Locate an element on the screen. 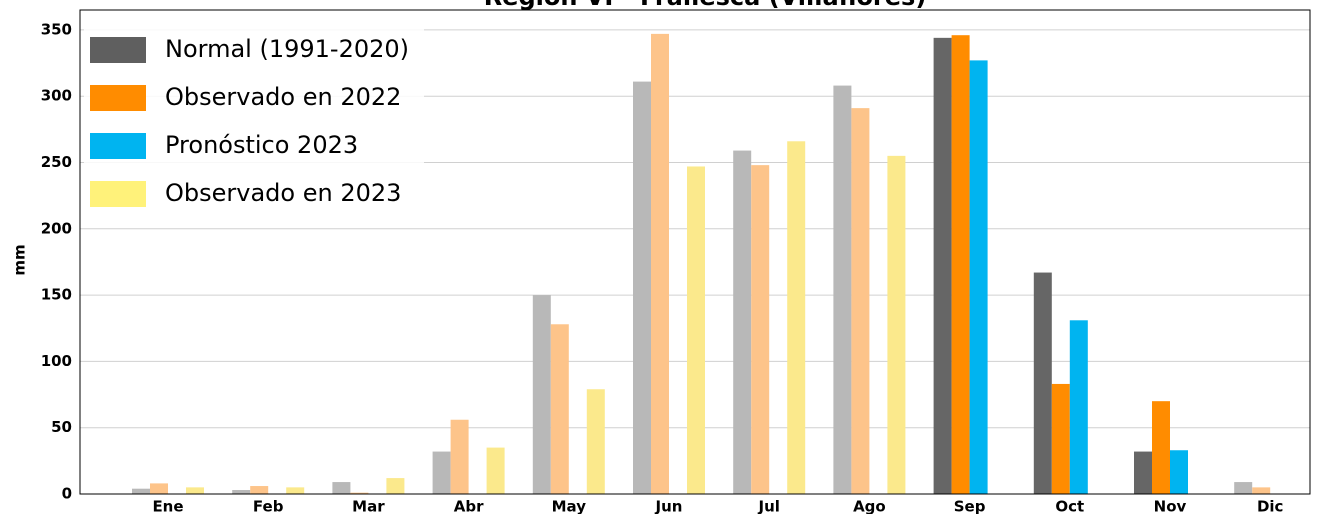 The height and width of the screenshot is (514, 1323). x-tick-label: Feb is located at coordinates (268, 506).